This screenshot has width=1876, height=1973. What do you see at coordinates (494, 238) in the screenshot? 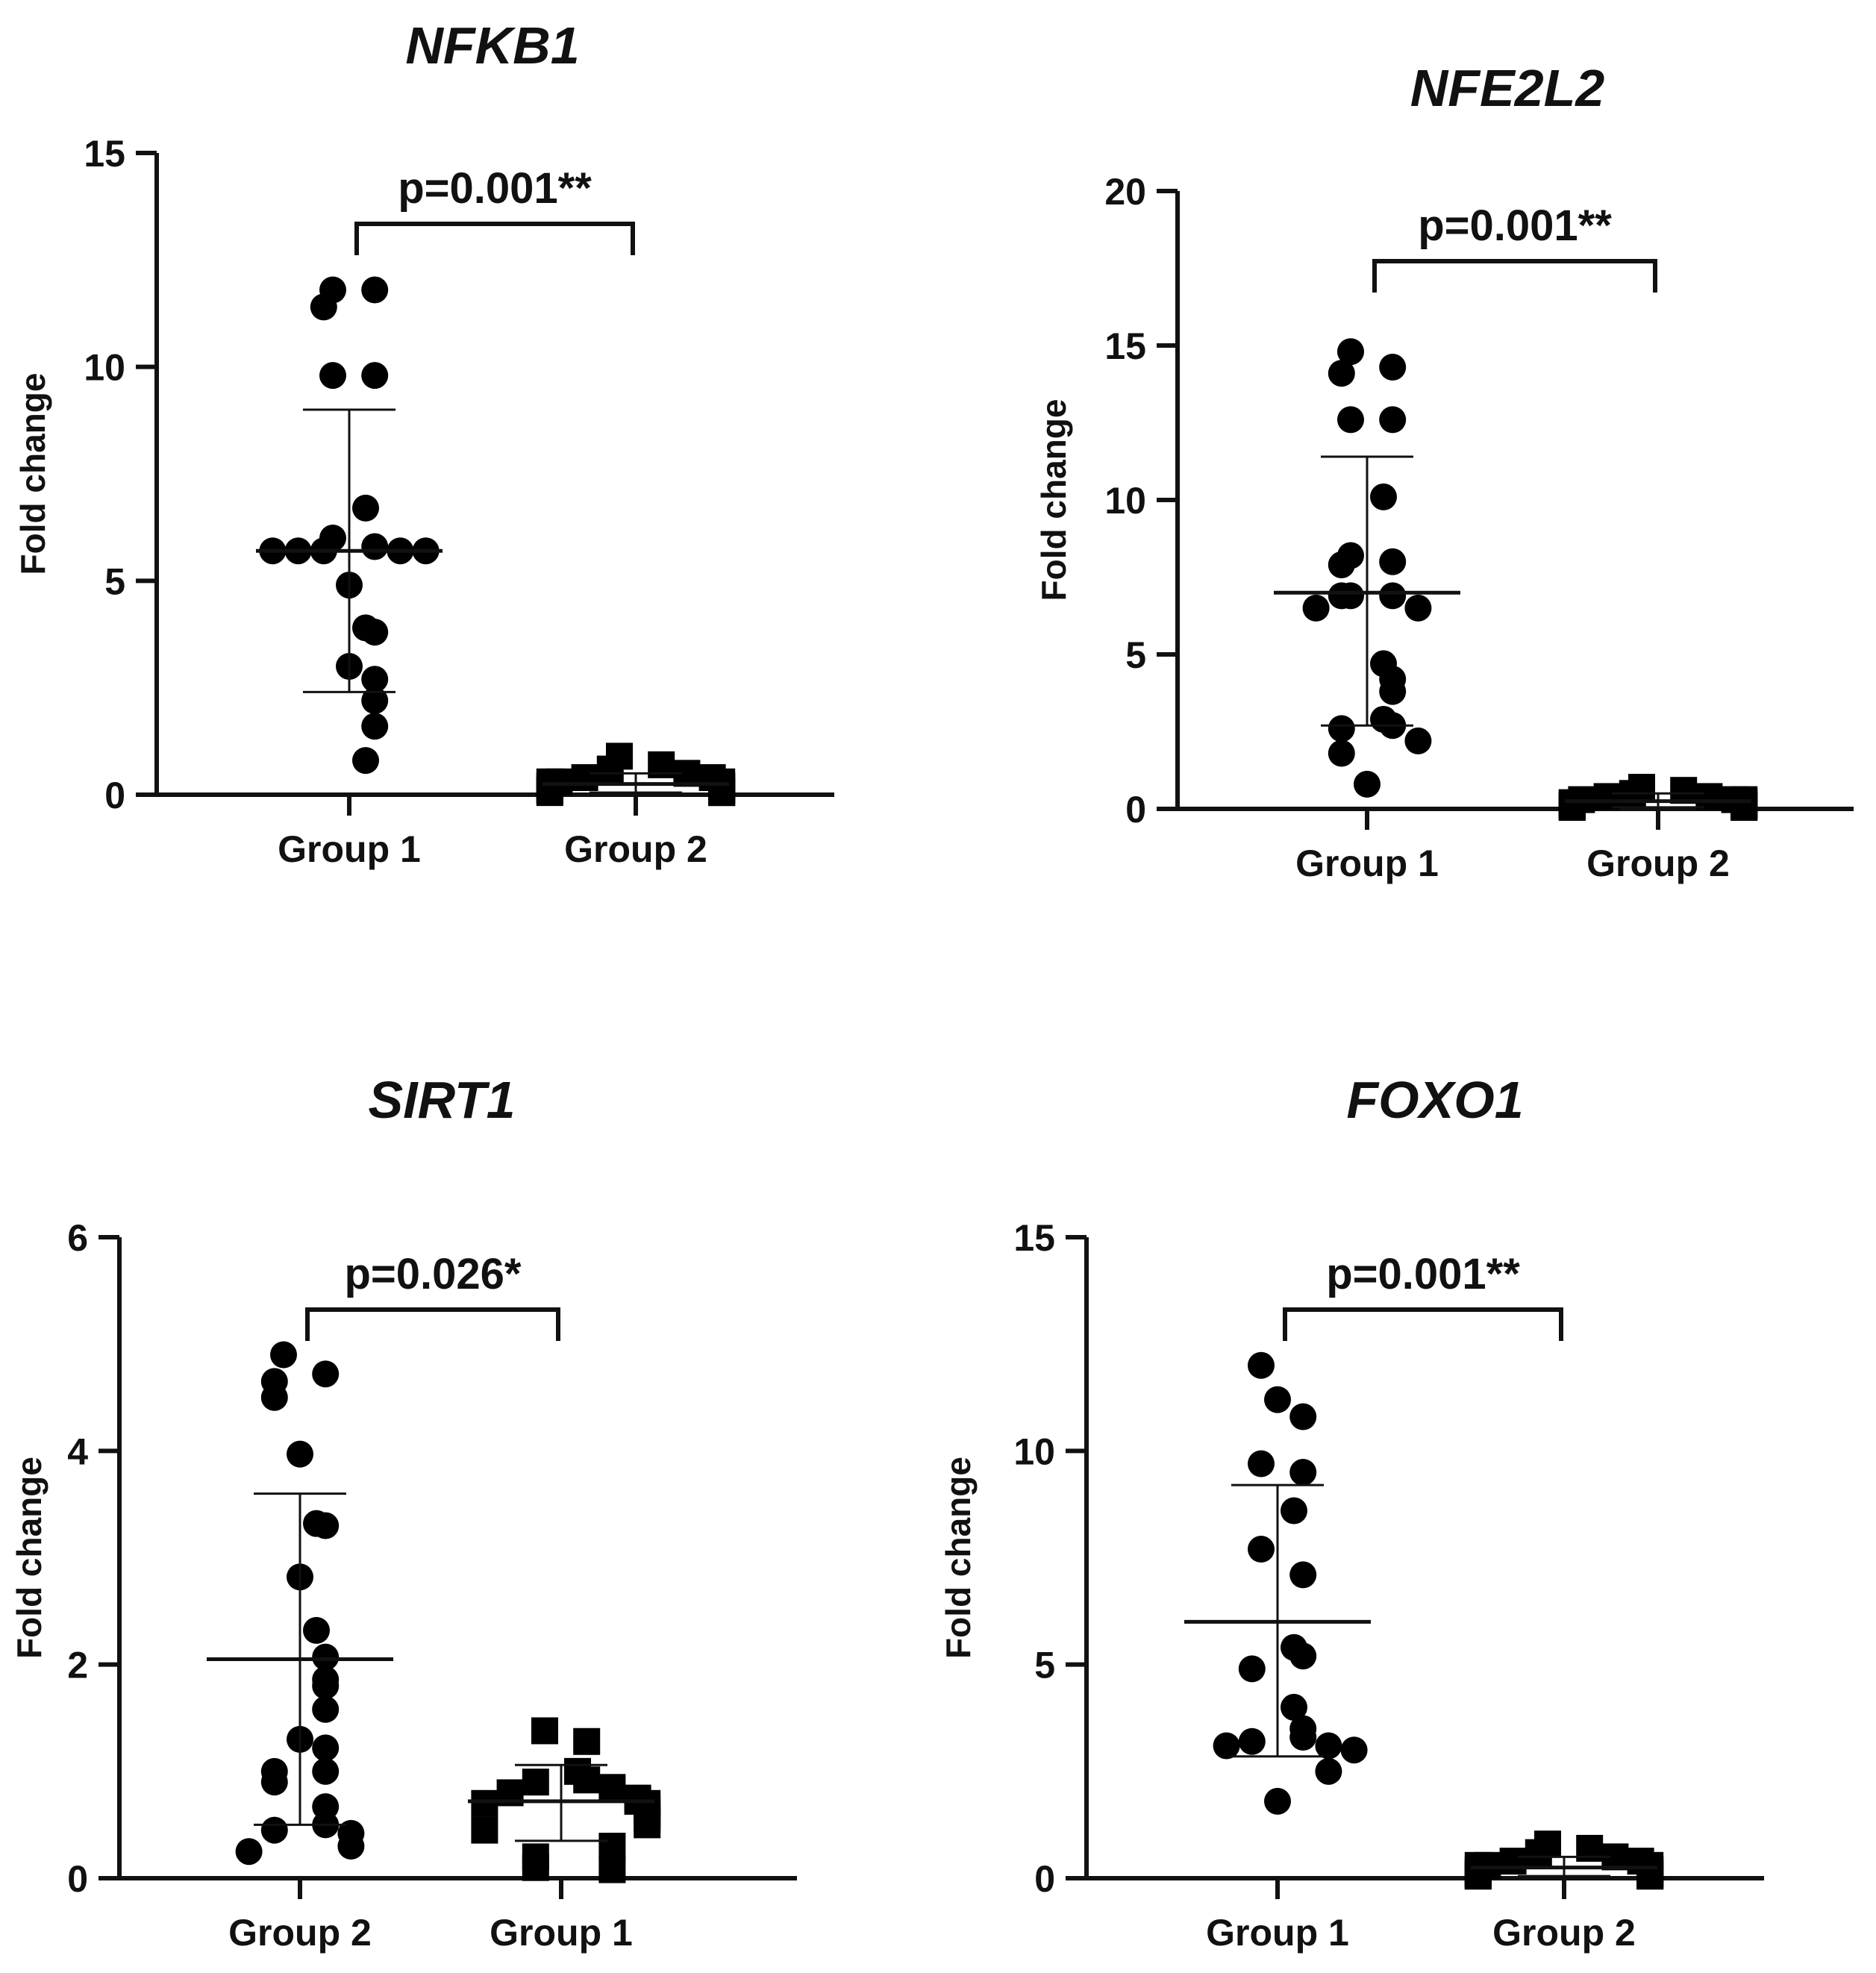
I see `nfkb1-significance-bracket` at bounding box center [494, 238].